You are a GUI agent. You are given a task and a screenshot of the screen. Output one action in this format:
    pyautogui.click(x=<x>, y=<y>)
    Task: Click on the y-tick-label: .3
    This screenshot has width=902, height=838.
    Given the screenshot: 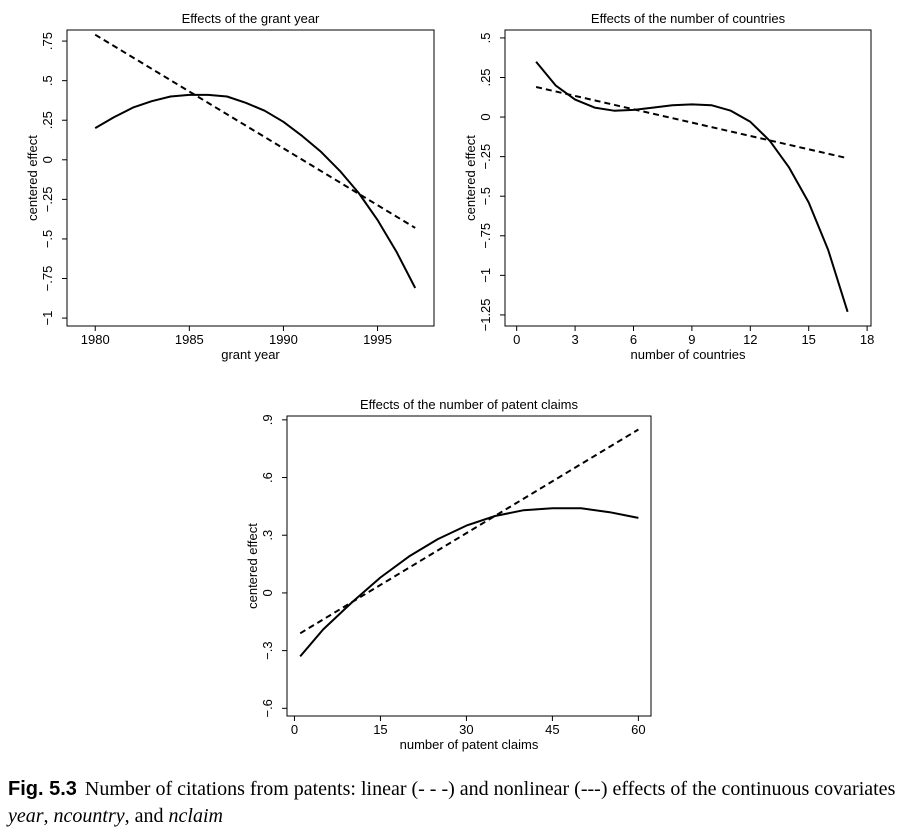 What is the action you would take?
    pyautogui.click(x=267, y=535)
    